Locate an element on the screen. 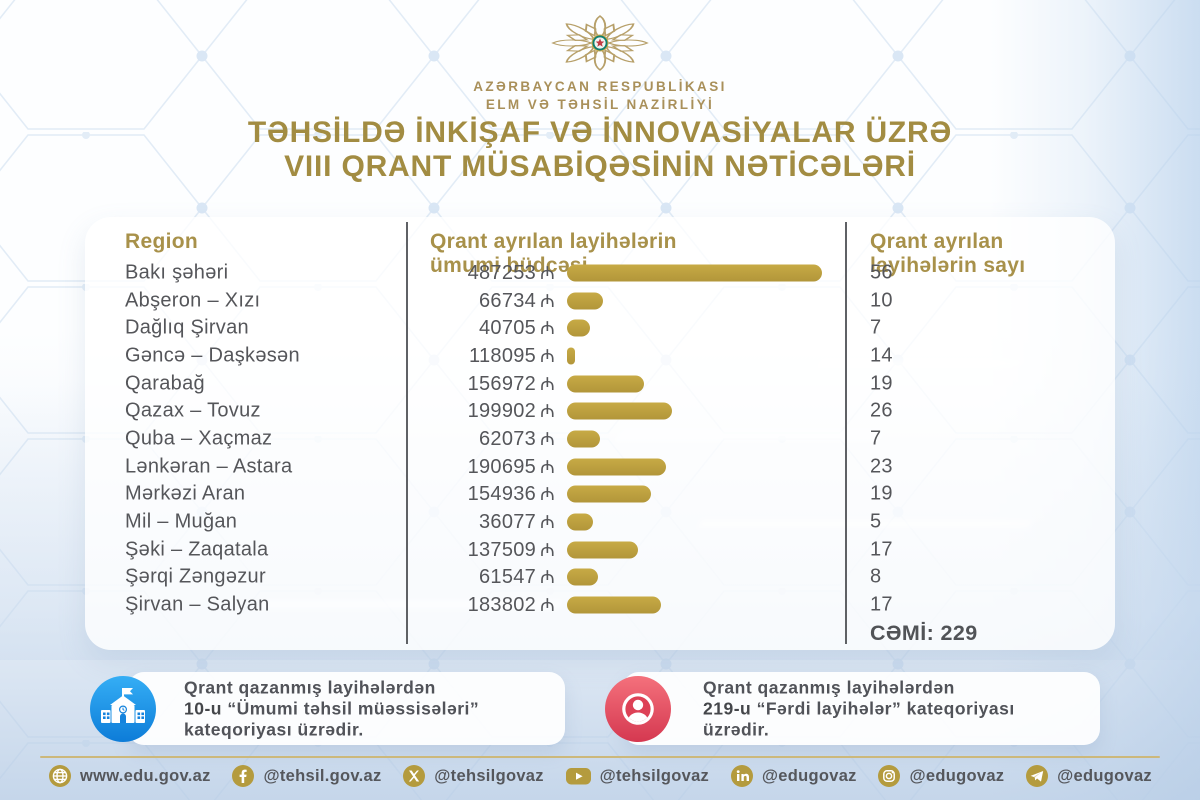  table-row: Quba – Xaçmaz 62073 ₼ 7 is located at coordinates (600, 439).